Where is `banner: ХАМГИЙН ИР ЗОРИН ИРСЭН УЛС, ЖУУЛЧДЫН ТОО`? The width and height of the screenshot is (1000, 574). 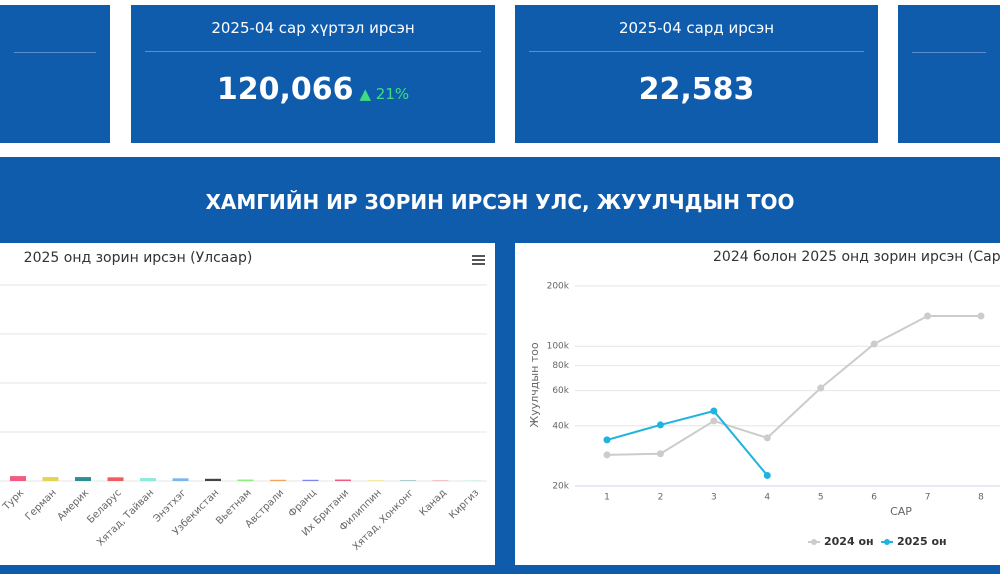
banner: ХАМГИЙН ИР ЗОРИН ИРСЭН УЛС, ЖУУЛЧДЫН ТОО is located at coordinates (500, 202).